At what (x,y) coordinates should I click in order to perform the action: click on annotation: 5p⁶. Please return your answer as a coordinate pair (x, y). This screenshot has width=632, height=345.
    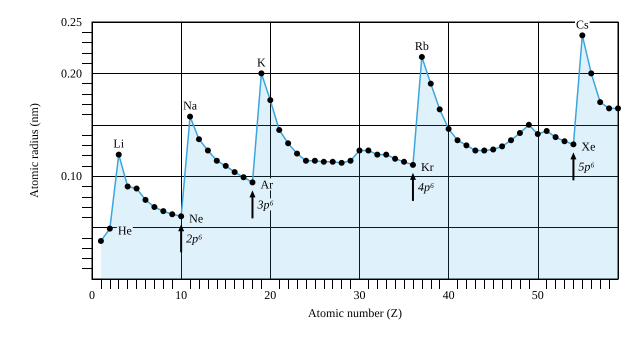
    Looking at the image, I should click on (586, 166).